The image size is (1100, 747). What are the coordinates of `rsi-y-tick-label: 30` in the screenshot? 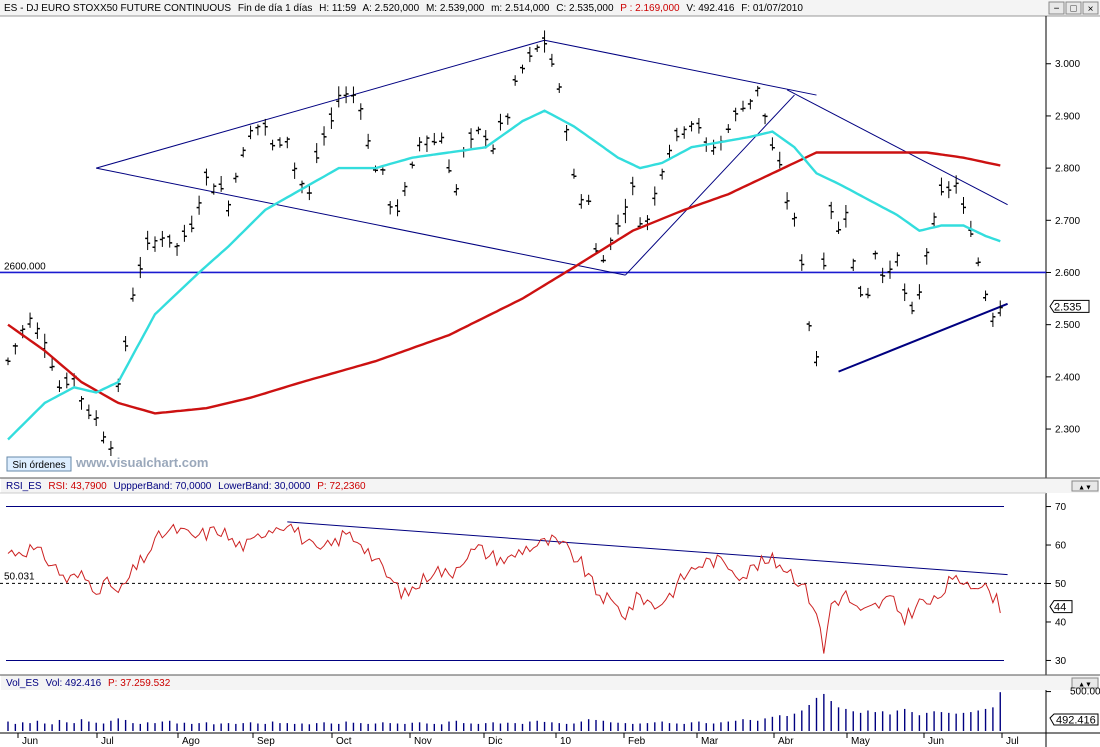 It's located at (1061, 661).